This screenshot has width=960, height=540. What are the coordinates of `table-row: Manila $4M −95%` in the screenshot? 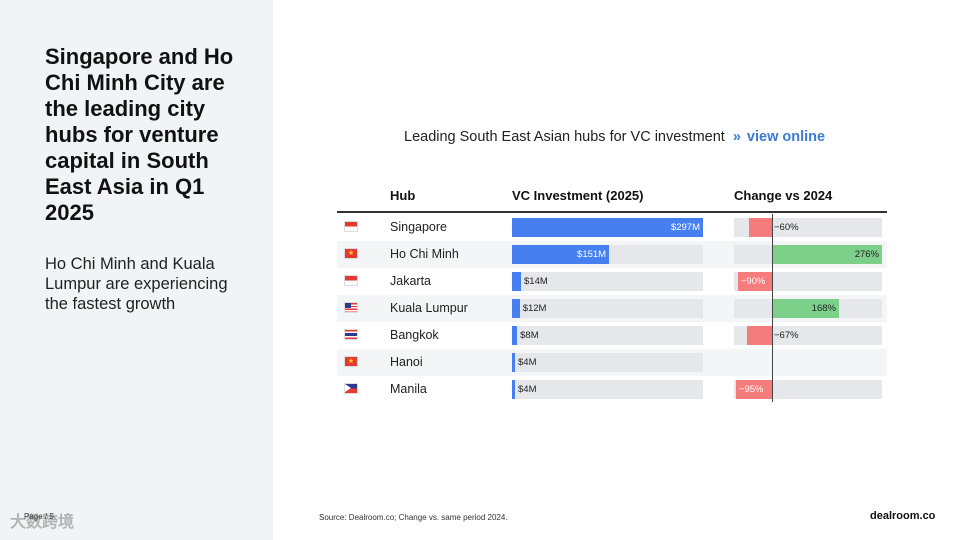 It's located at (612, 389).